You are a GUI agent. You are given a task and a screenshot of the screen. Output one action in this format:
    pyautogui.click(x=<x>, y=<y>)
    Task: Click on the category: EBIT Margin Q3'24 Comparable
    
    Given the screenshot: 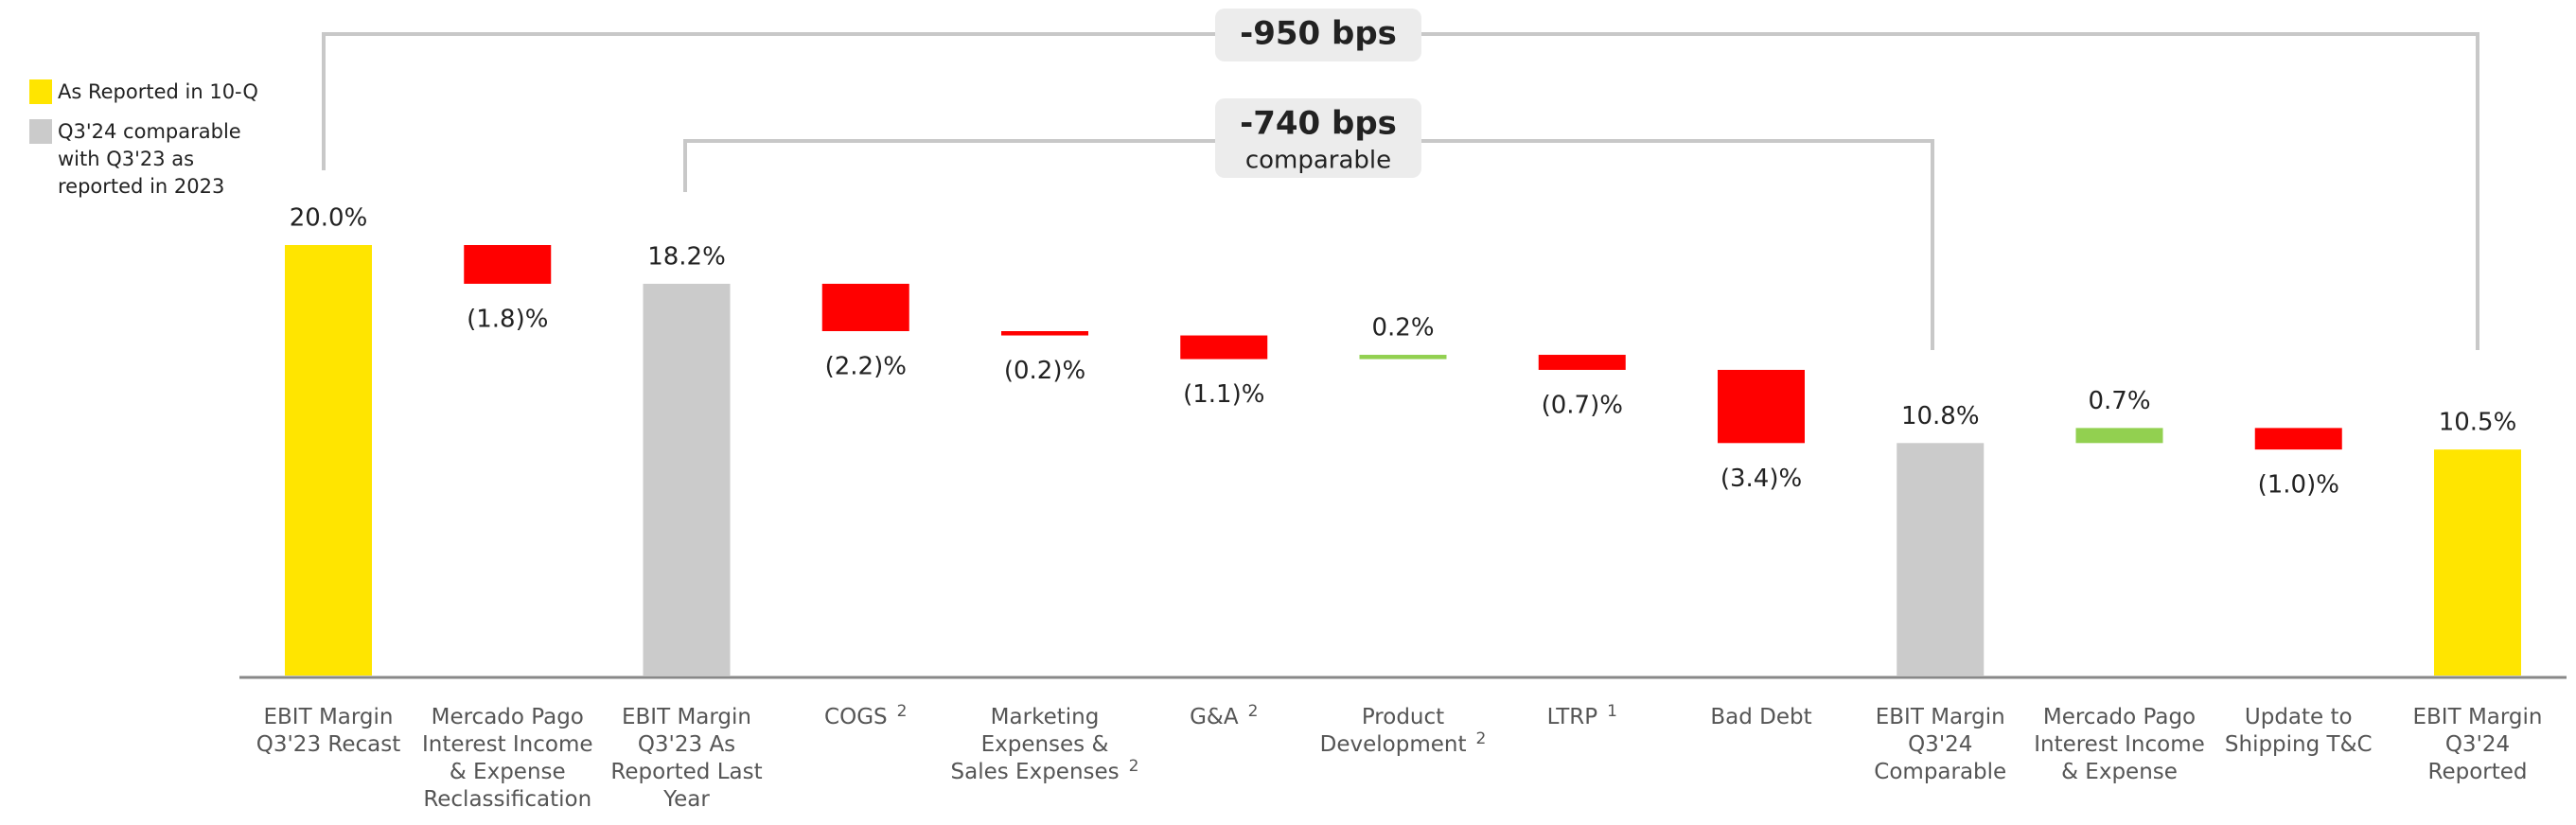 What is the action you would take?
    pyautogui.click(x=1940, y=744)
    